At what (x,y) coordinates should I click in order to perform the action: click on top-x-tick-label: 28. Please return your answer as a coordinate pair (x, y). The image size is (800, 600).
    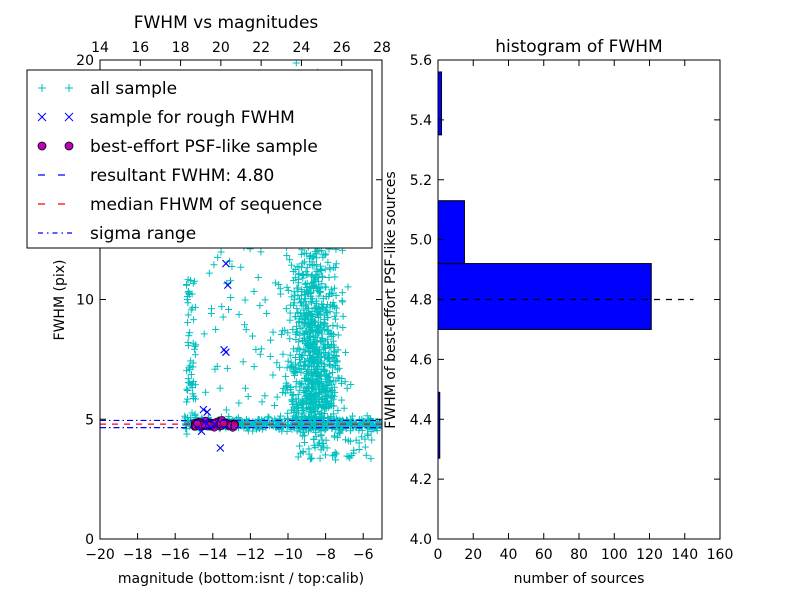
    Looking at the image, I should click on (382, 48).